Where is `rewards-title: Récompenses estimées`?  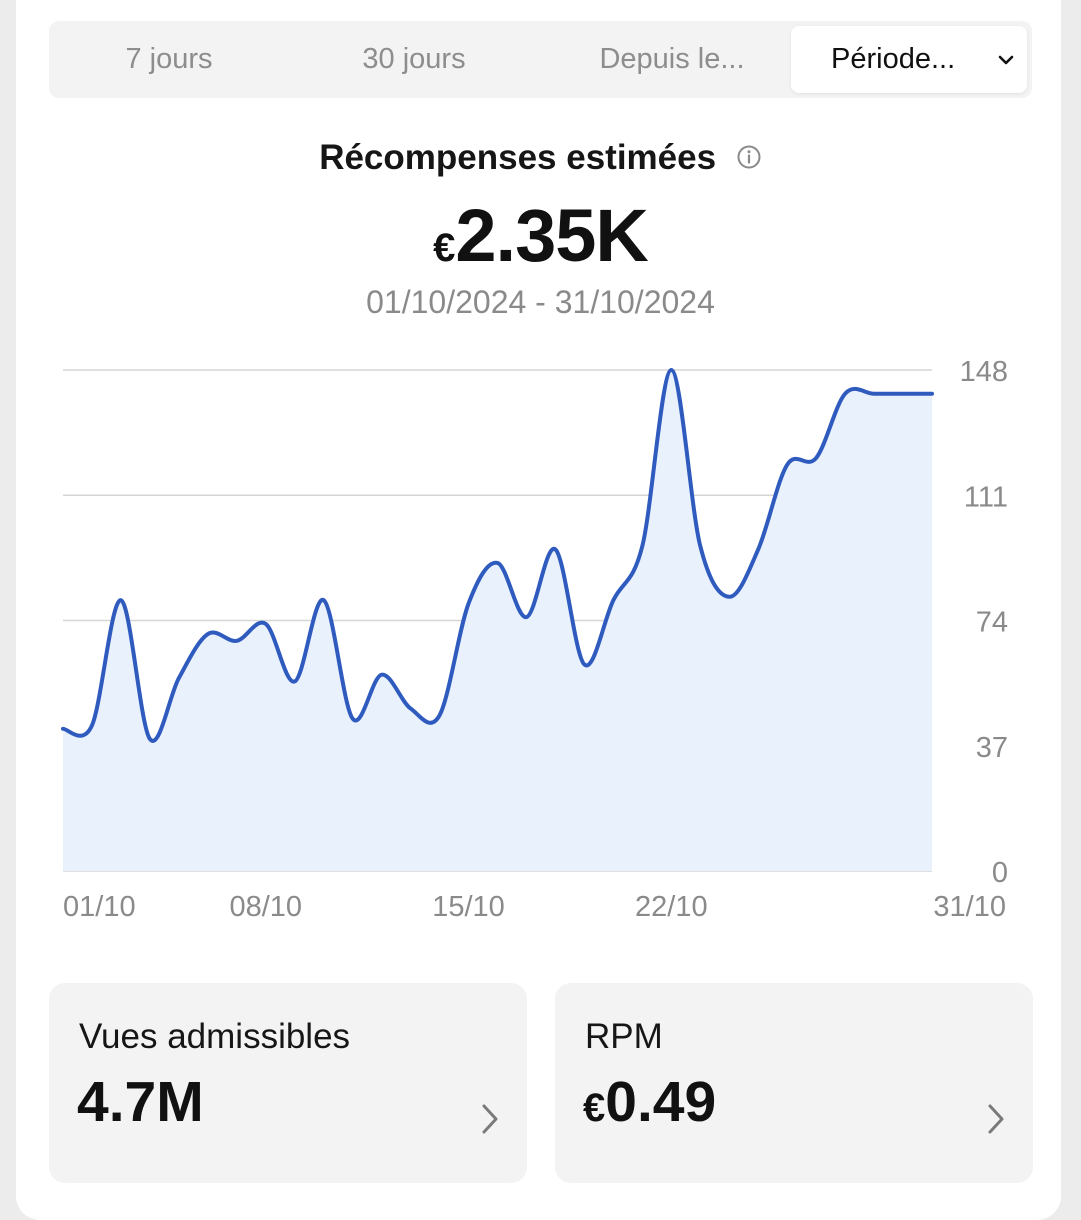 rewards-title: Récompenses estimées is located at coordinates (540, 158).